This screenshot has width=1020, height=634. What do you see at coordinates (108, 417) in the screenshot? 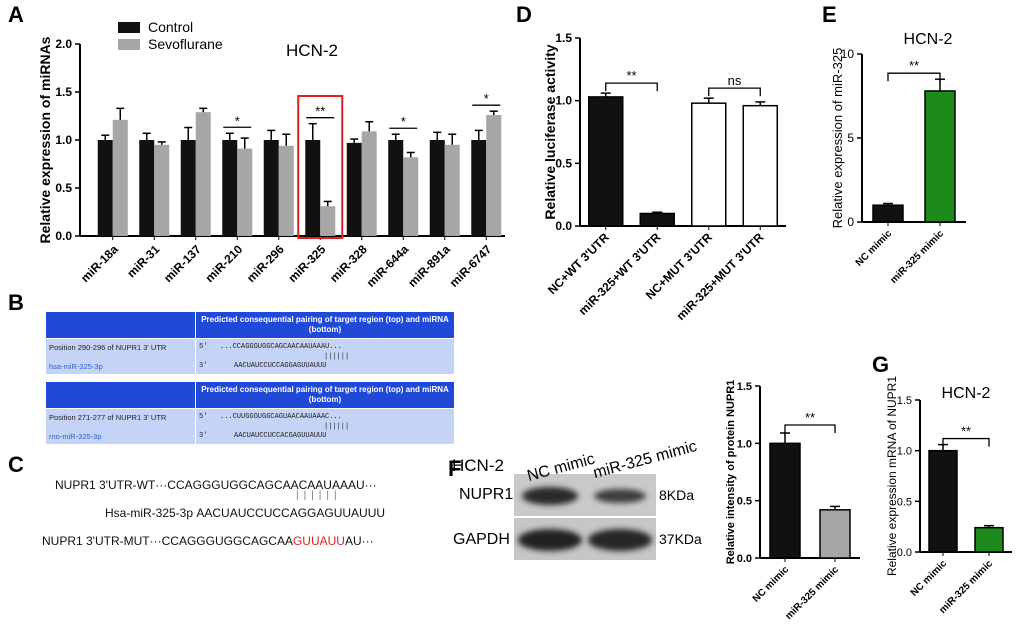
I see `target-label: Position 271-277 of NUPR1 3' UTR` at bounding box center [108, 417].